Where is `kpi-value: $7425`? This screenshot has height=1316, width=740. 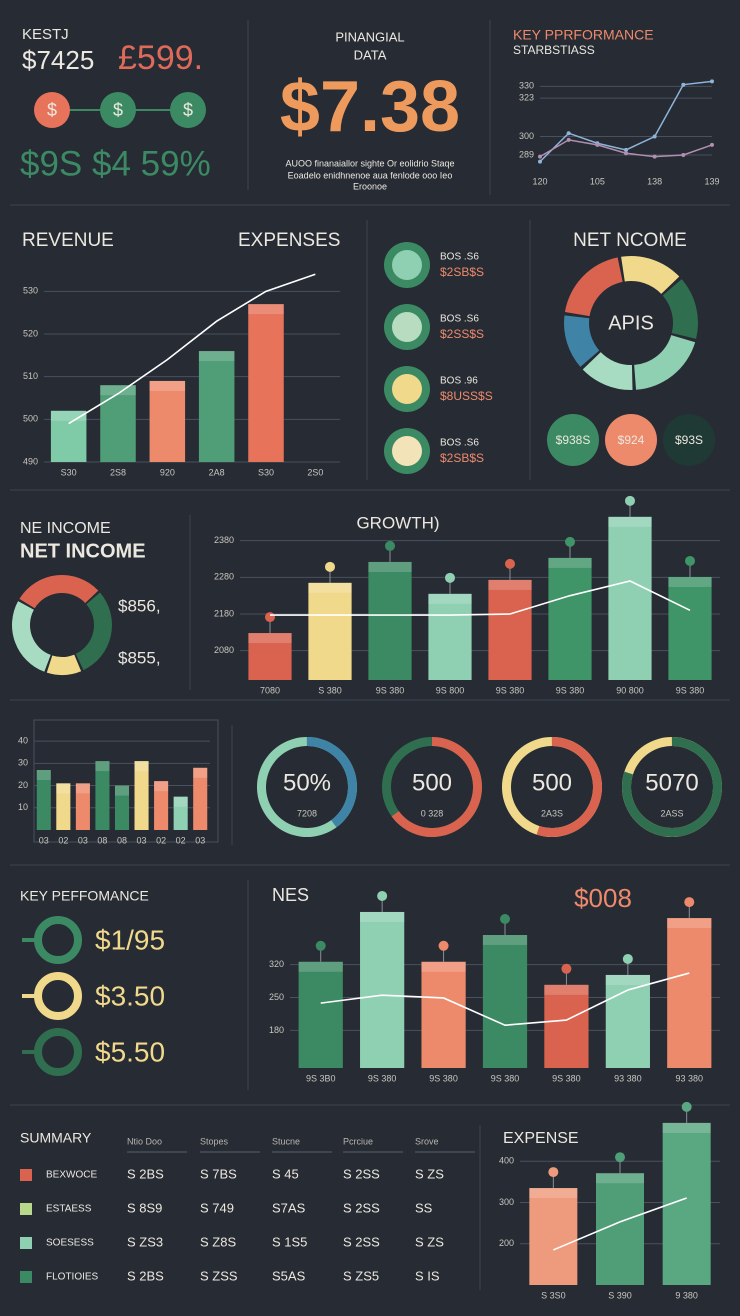
kpi-value: $7425 is located at coordinates (58, 60).